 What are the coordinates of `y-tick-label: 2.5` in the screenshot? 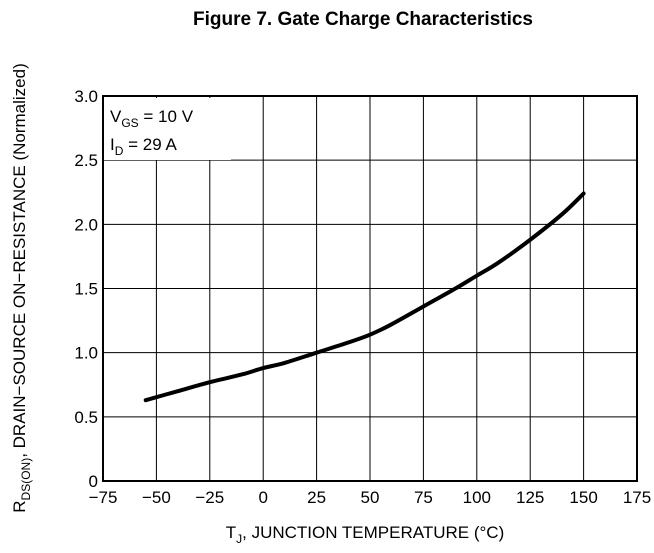 It's located at (86, 160).